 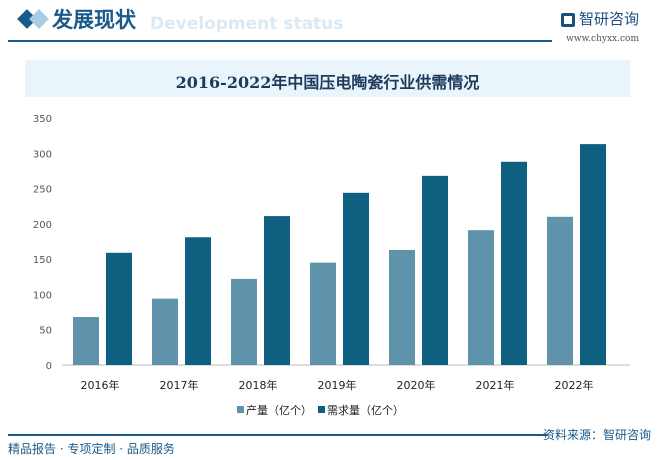 What do you see at coordinates (608, 19) in the screenshot?
I see `logo-text: 智研咨询` at bounding box center [608, 19].